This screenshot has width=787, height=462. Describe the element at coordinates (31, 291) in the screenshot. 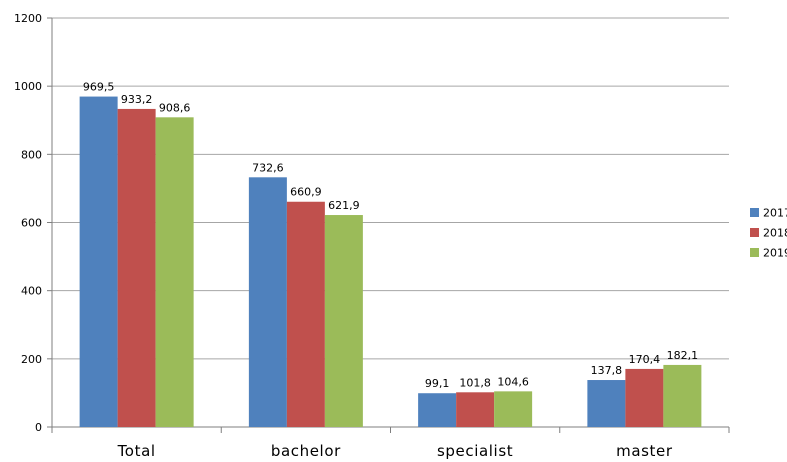

I see `y-tick-label: 400` at that location.